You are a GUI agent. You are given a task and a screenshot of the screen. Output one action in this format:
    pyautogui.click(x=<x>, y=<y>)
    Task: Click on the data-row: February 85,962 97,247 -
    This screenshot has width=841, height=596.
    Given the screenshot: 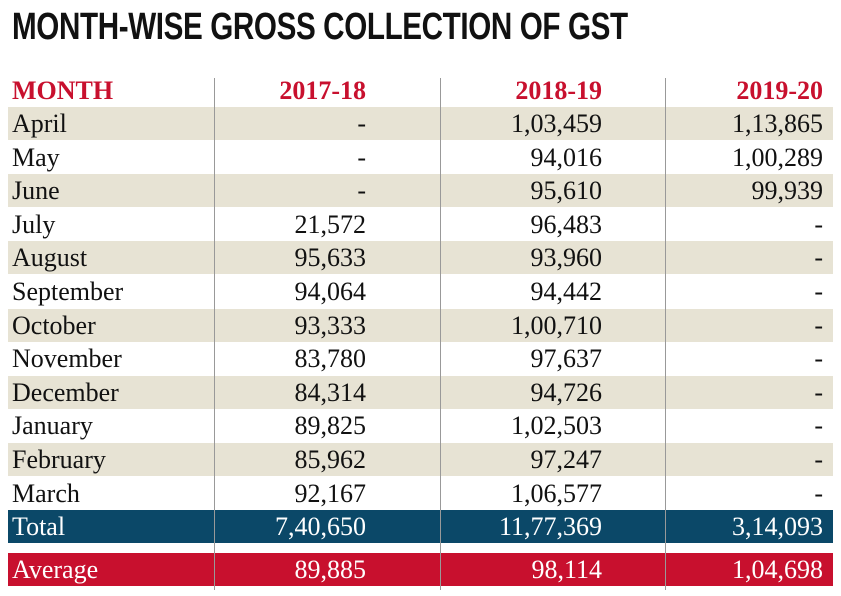 What is the action you would take?
    pyautogui.click(x=420, y=459)
    